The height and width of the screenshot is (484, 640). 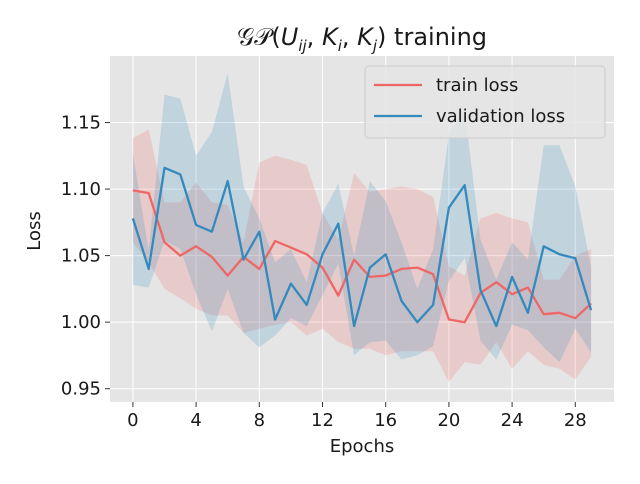 I want to click on y-tick-label: 1.10, so click(x=81, y=189).